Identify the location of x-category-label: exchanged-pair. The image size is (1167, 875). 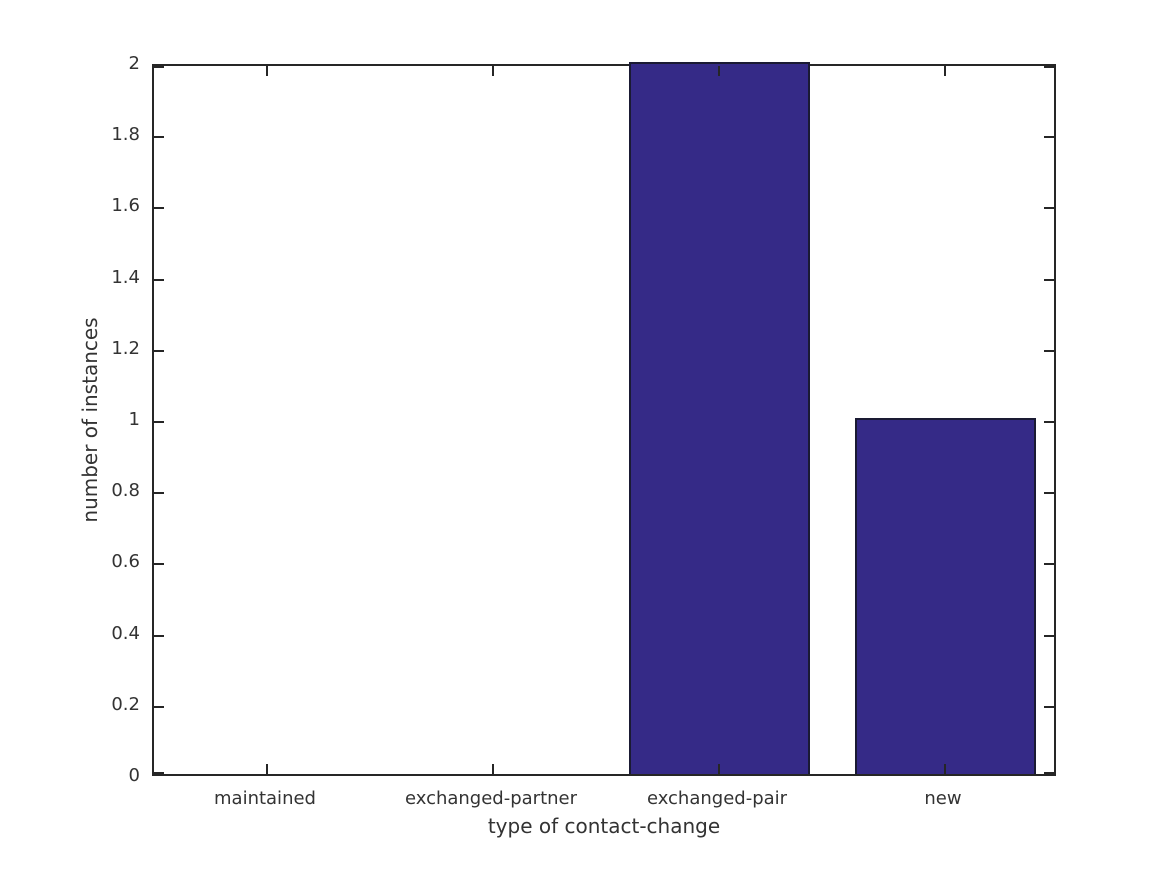
(717, 798).